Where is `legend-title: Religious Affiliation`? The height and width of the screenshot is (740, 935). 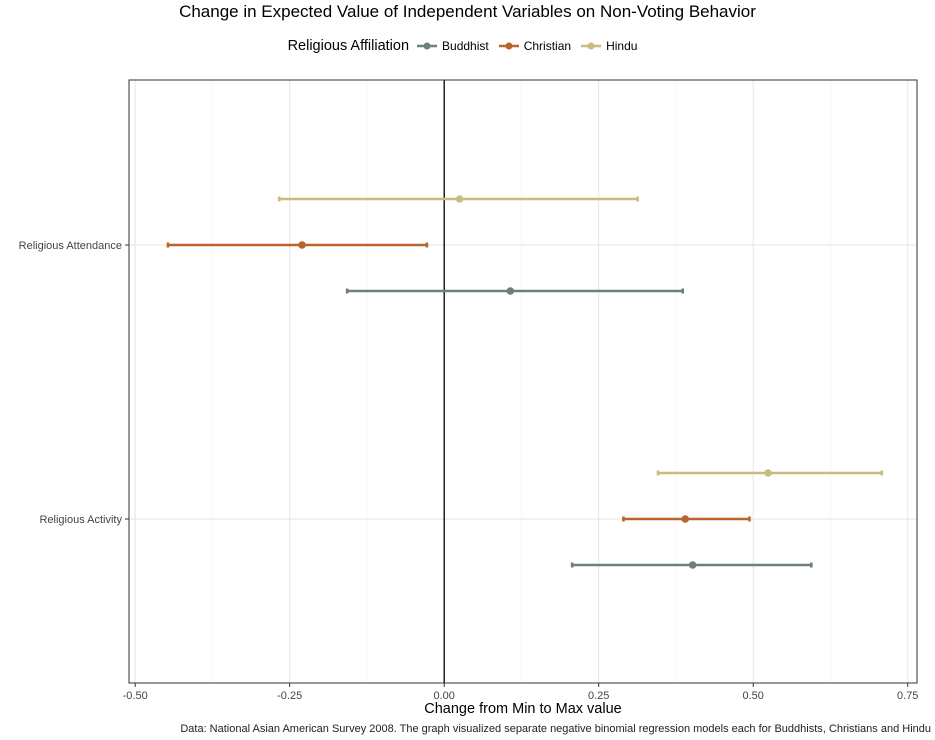 legend-title: Religious Affiliation is located at coordinates (348, 46).